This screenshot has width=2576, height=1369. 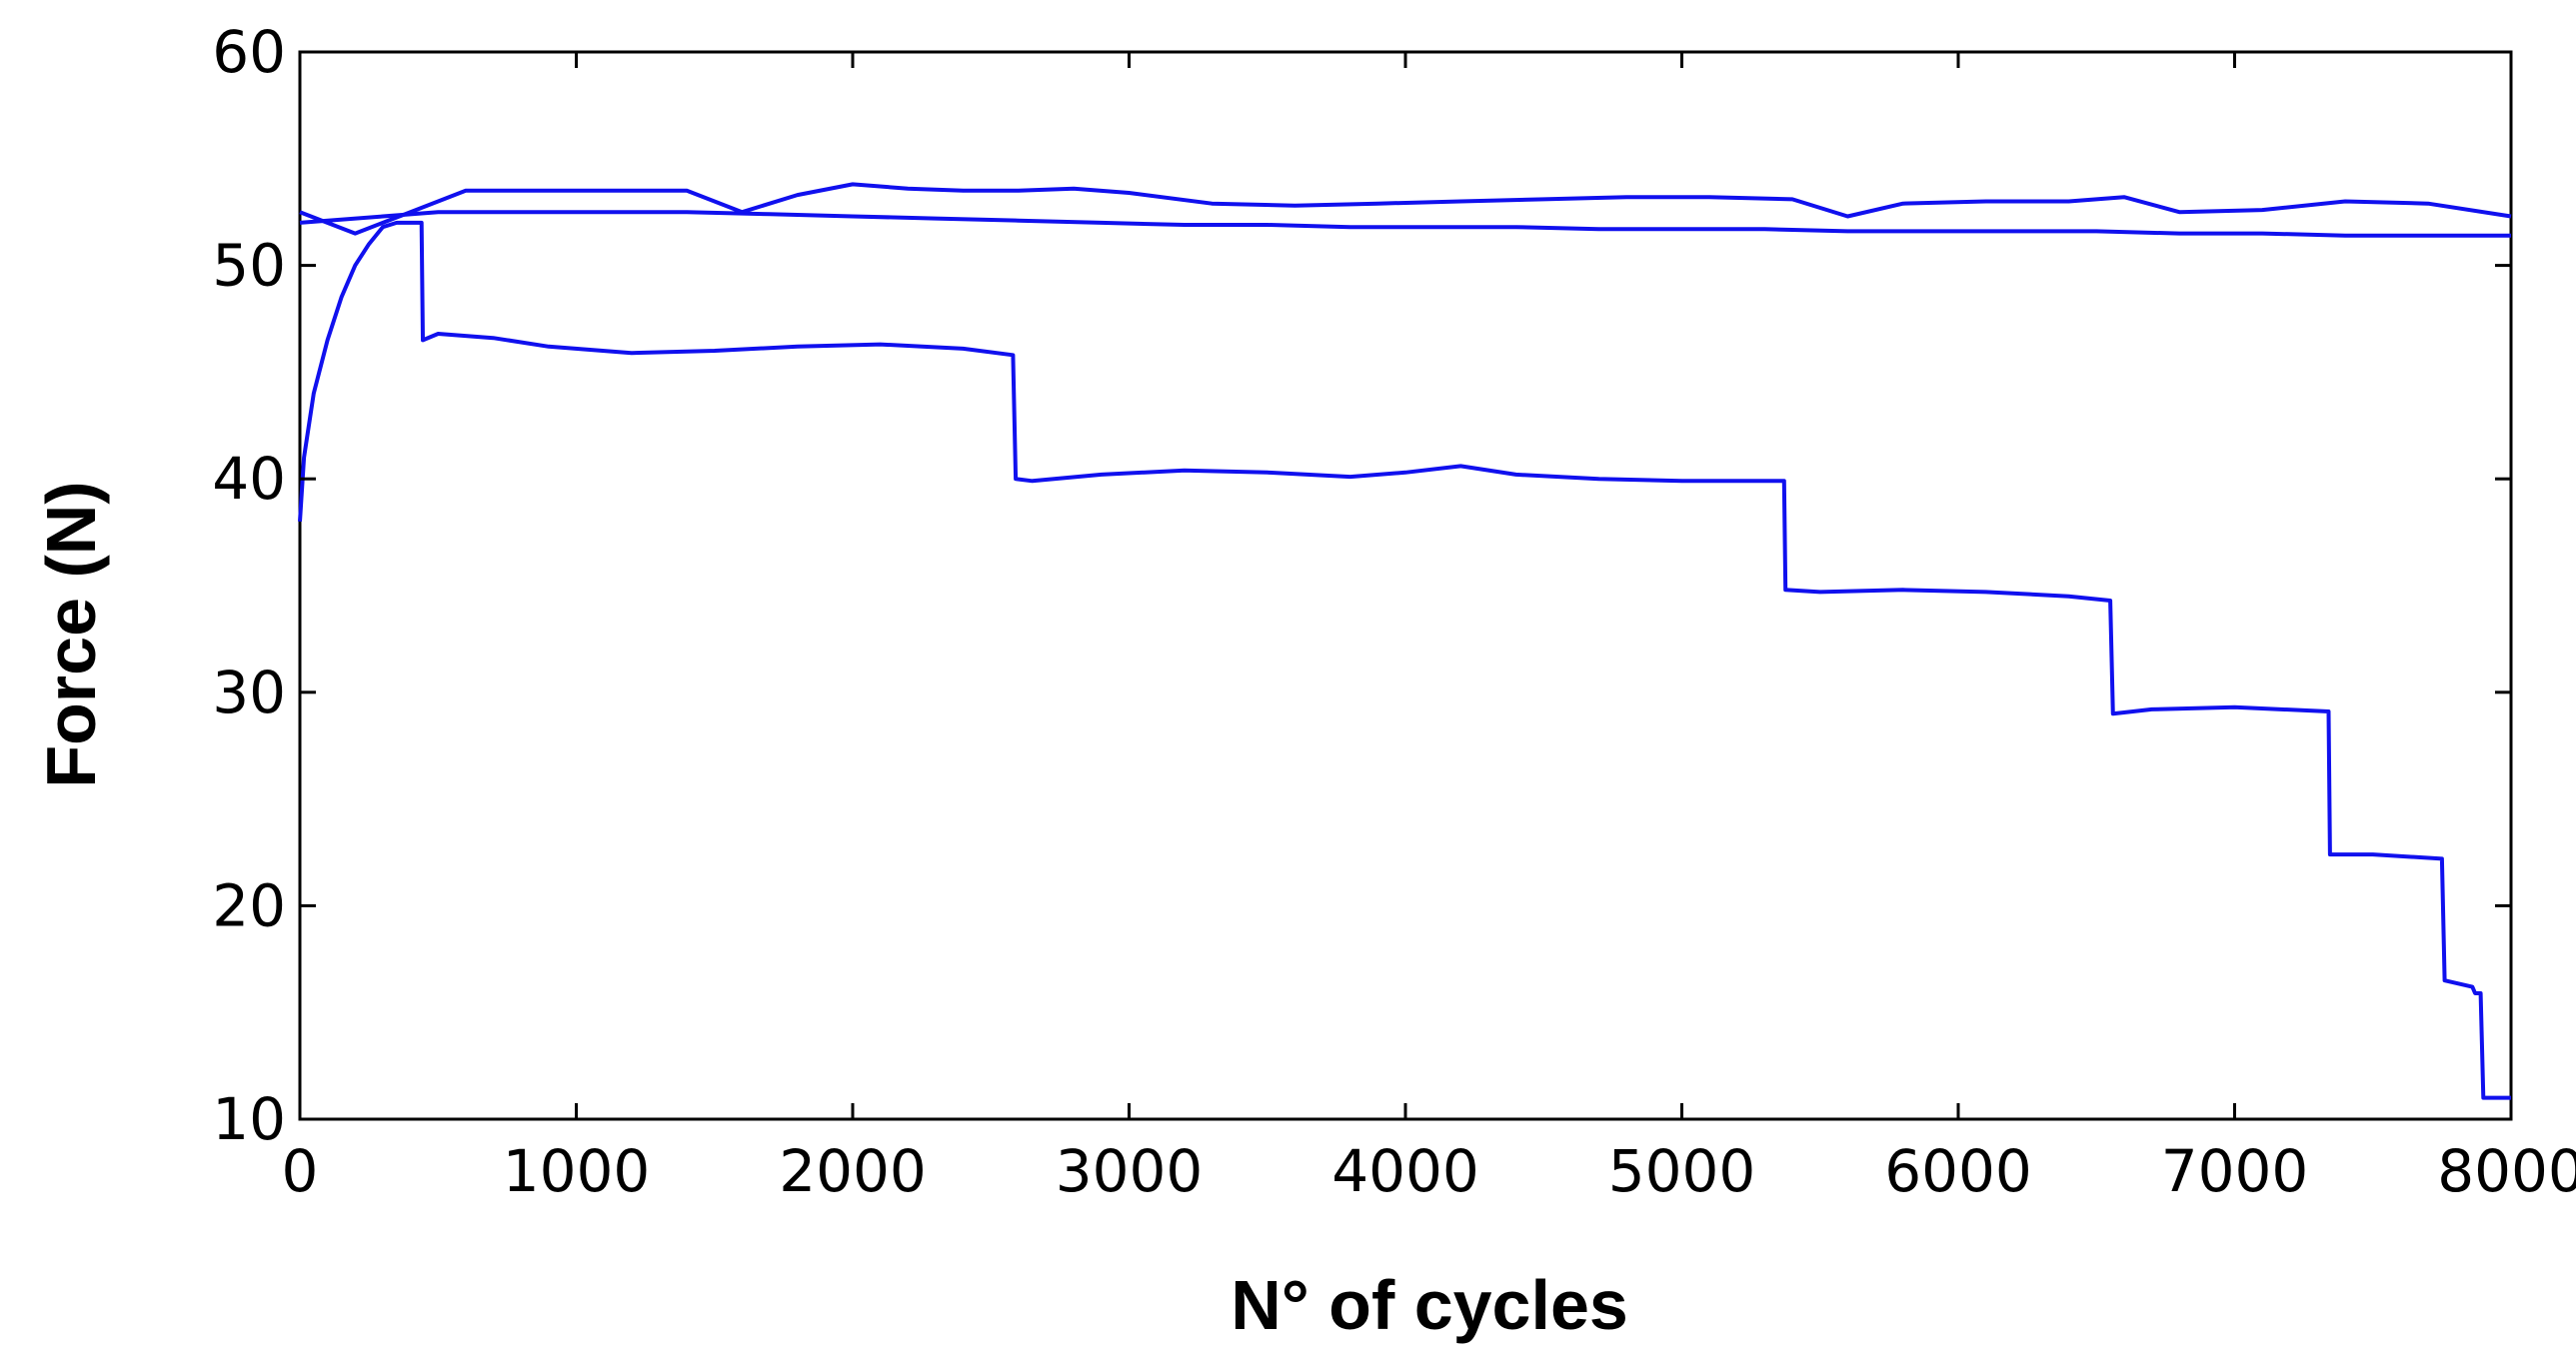 What do you see at coordinates (249, 905) in the screenshot?
I see `y-tick-label: 20` at bounding box center [249, 905].